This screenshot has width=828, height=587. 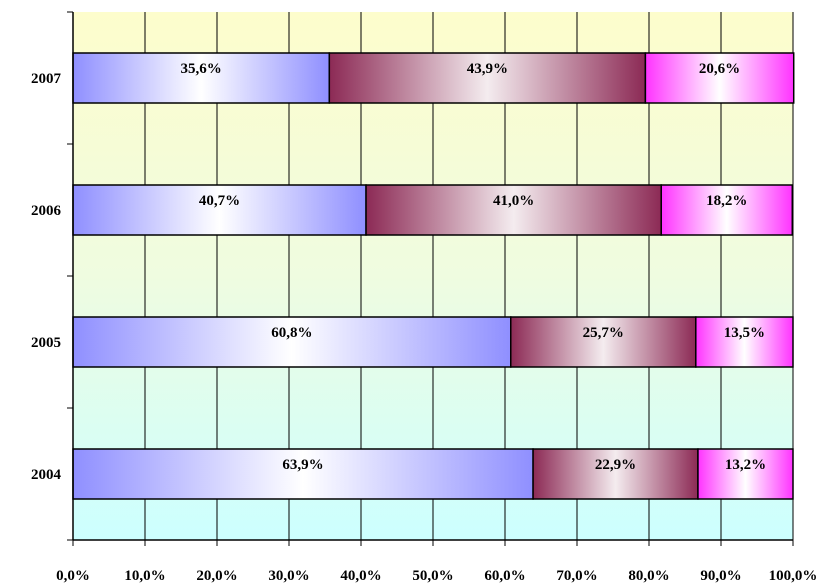 What do you see at coordinates (648, 576) in the screenshot?
I see `x-tick-label: 80,0%` at bounding box center [648, 576].